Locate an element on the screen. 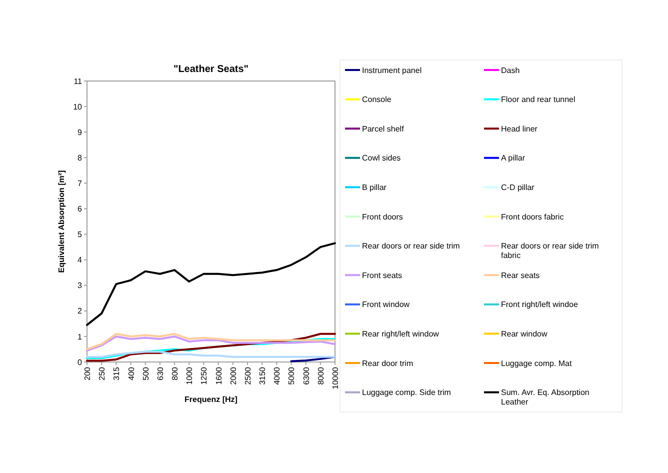 The height and width of the screenshot is (473, 668). x-tick-label: 1600 is located at coordinates (219, 375).